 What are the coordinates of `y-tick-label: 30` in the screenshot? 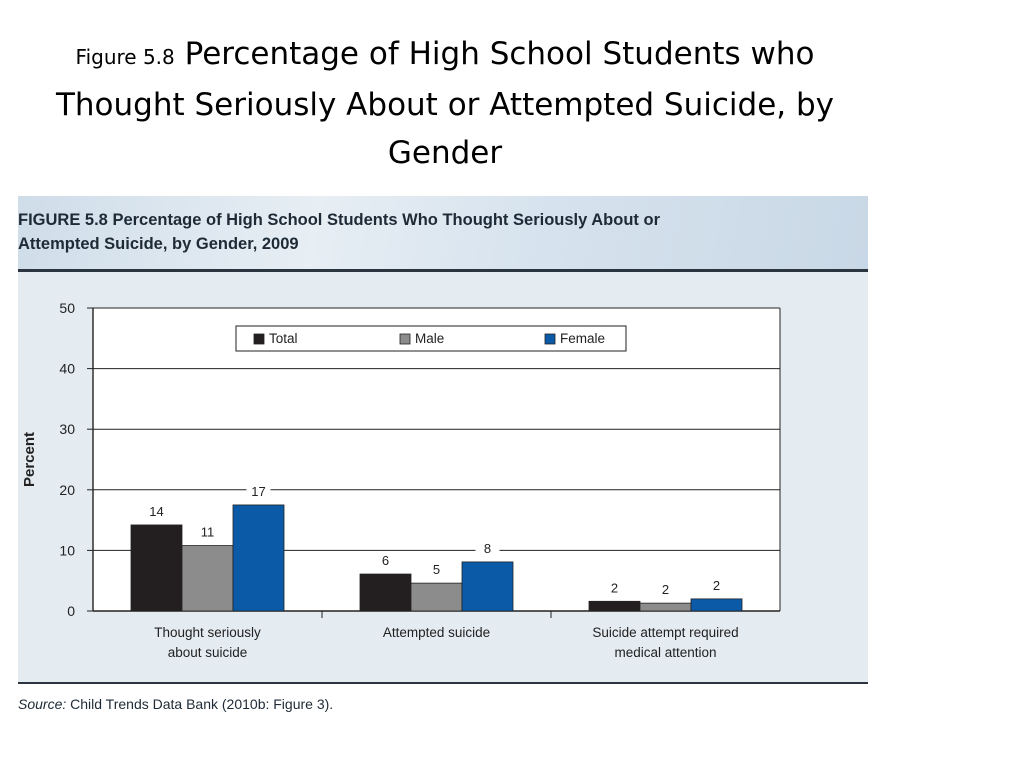 It's located at (67, 429).